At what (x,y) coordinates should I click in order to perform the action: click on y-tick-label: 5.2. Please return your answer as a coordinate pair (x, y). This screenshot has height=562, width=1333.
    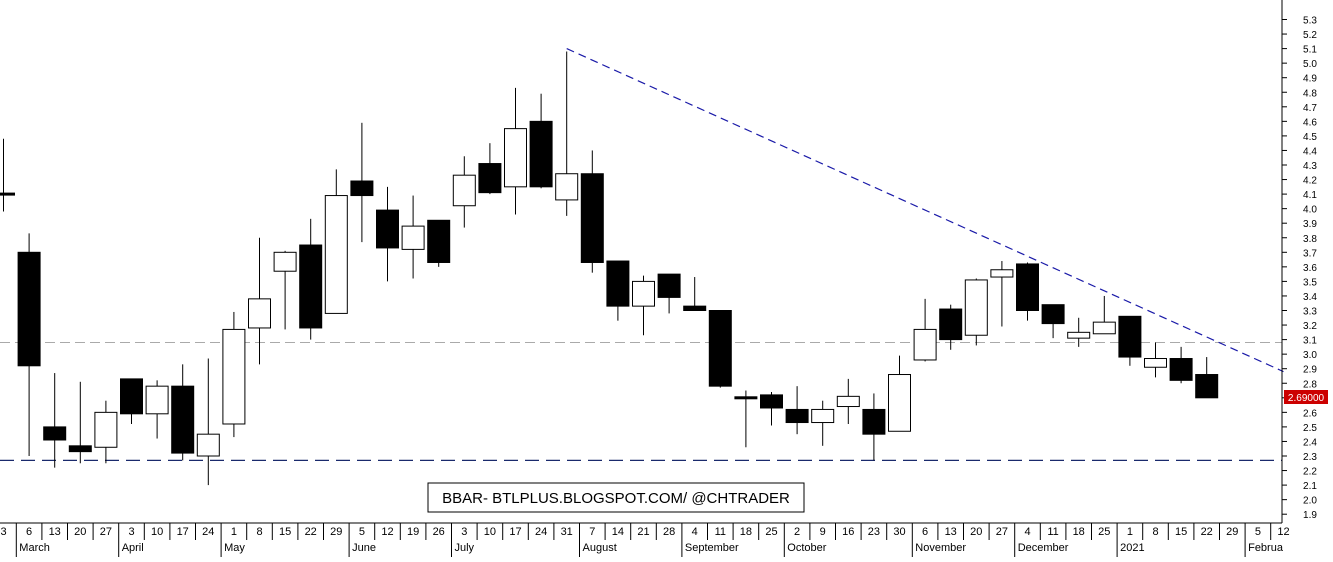
    Looking at the image, I should click on (1310, 35).